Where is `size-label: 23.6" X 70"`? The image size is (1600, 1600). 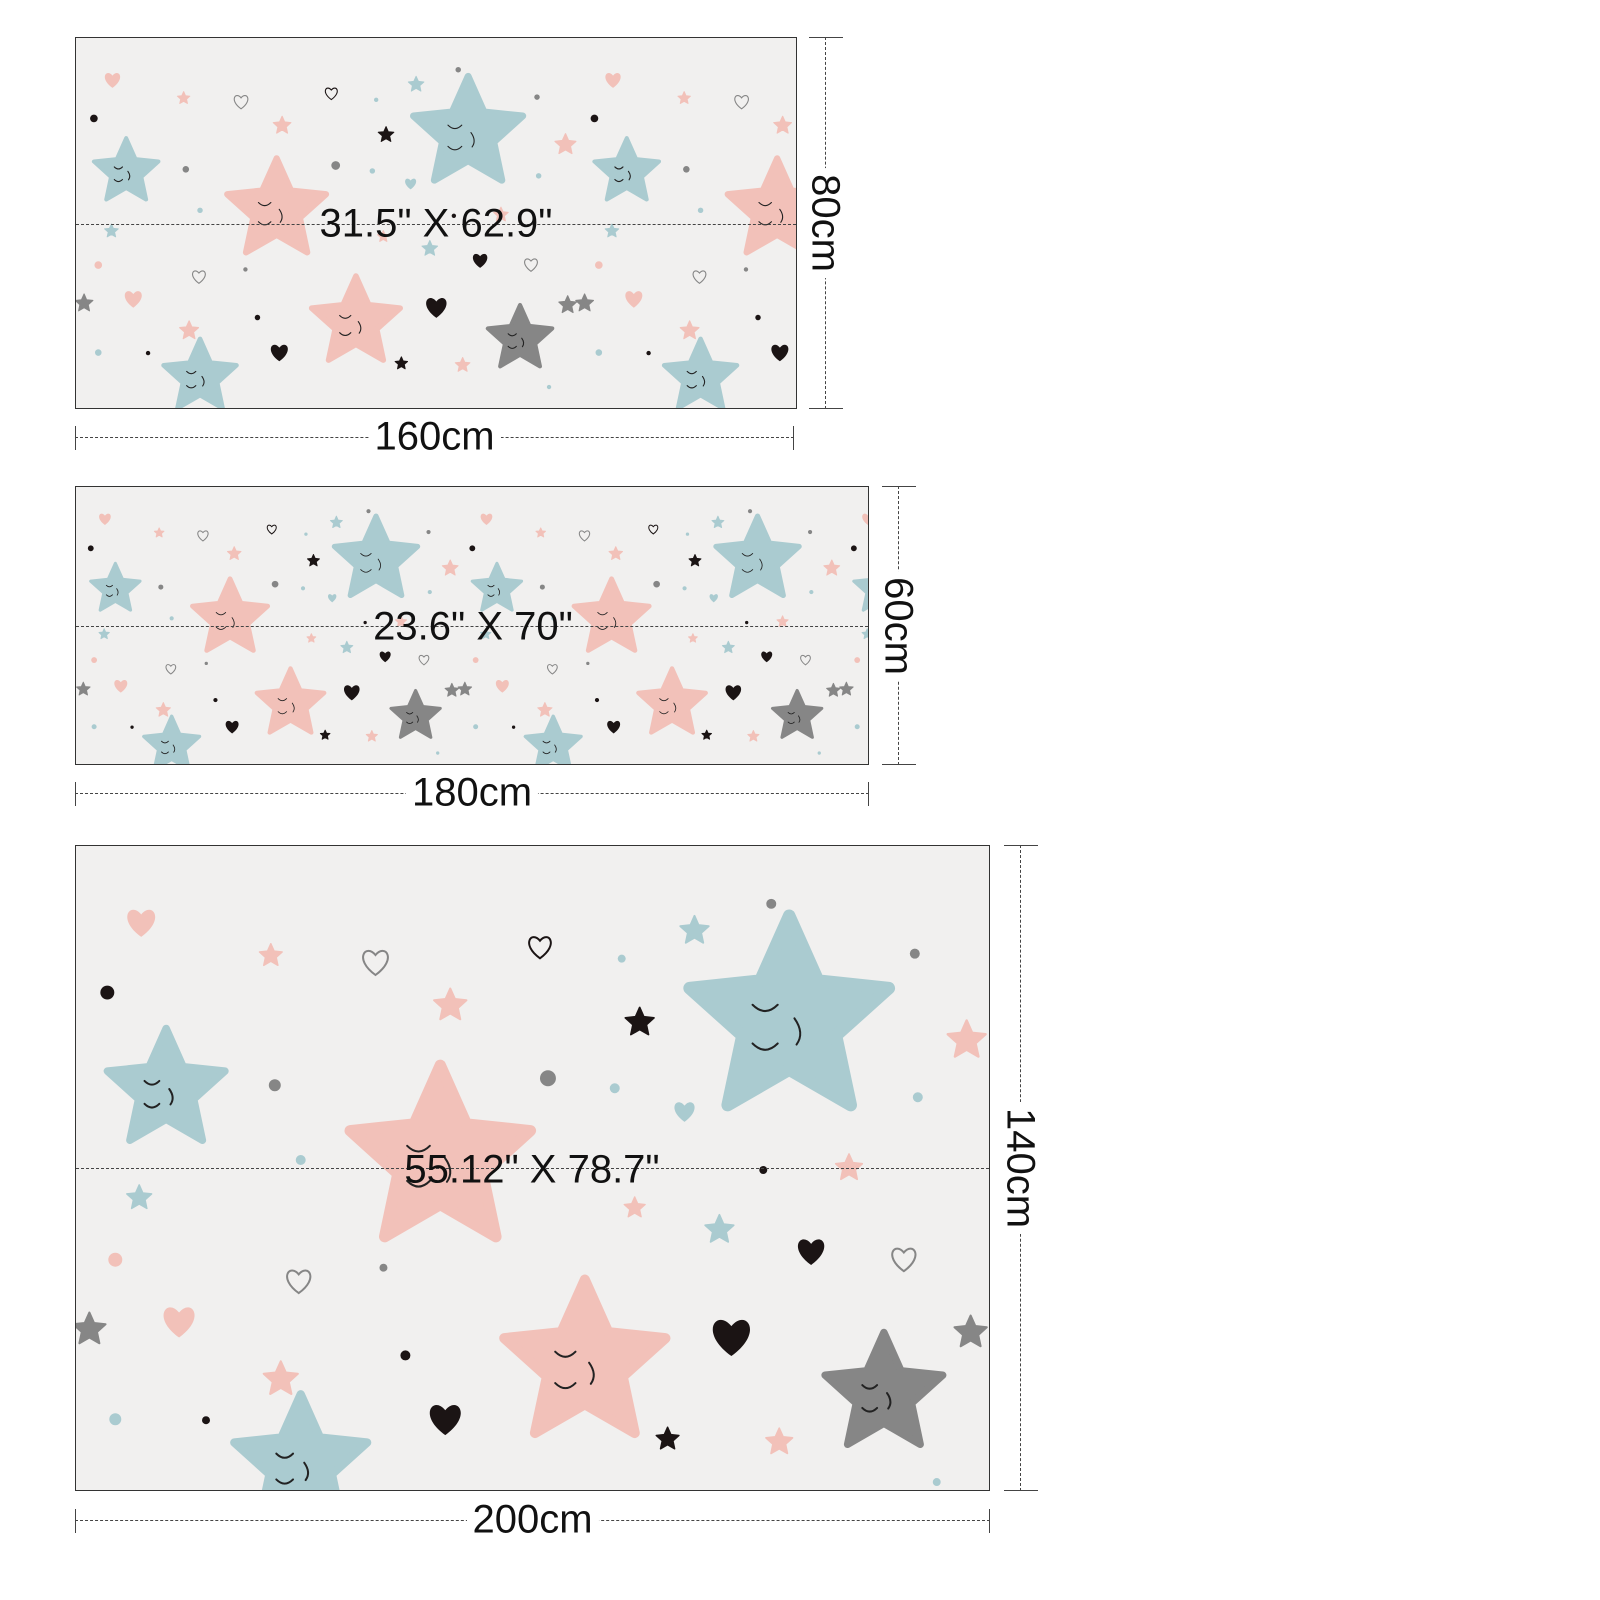 size-label: 23.6" X 70" is located at coordinates (473, 626).